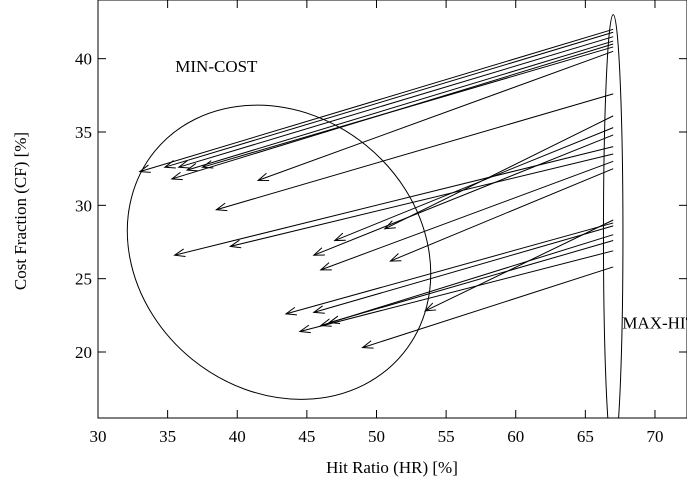 This screenshot has height=491, width=687. I want to click on x-axis-label: Hit Ratio (HR) [%], so click(392, 467).